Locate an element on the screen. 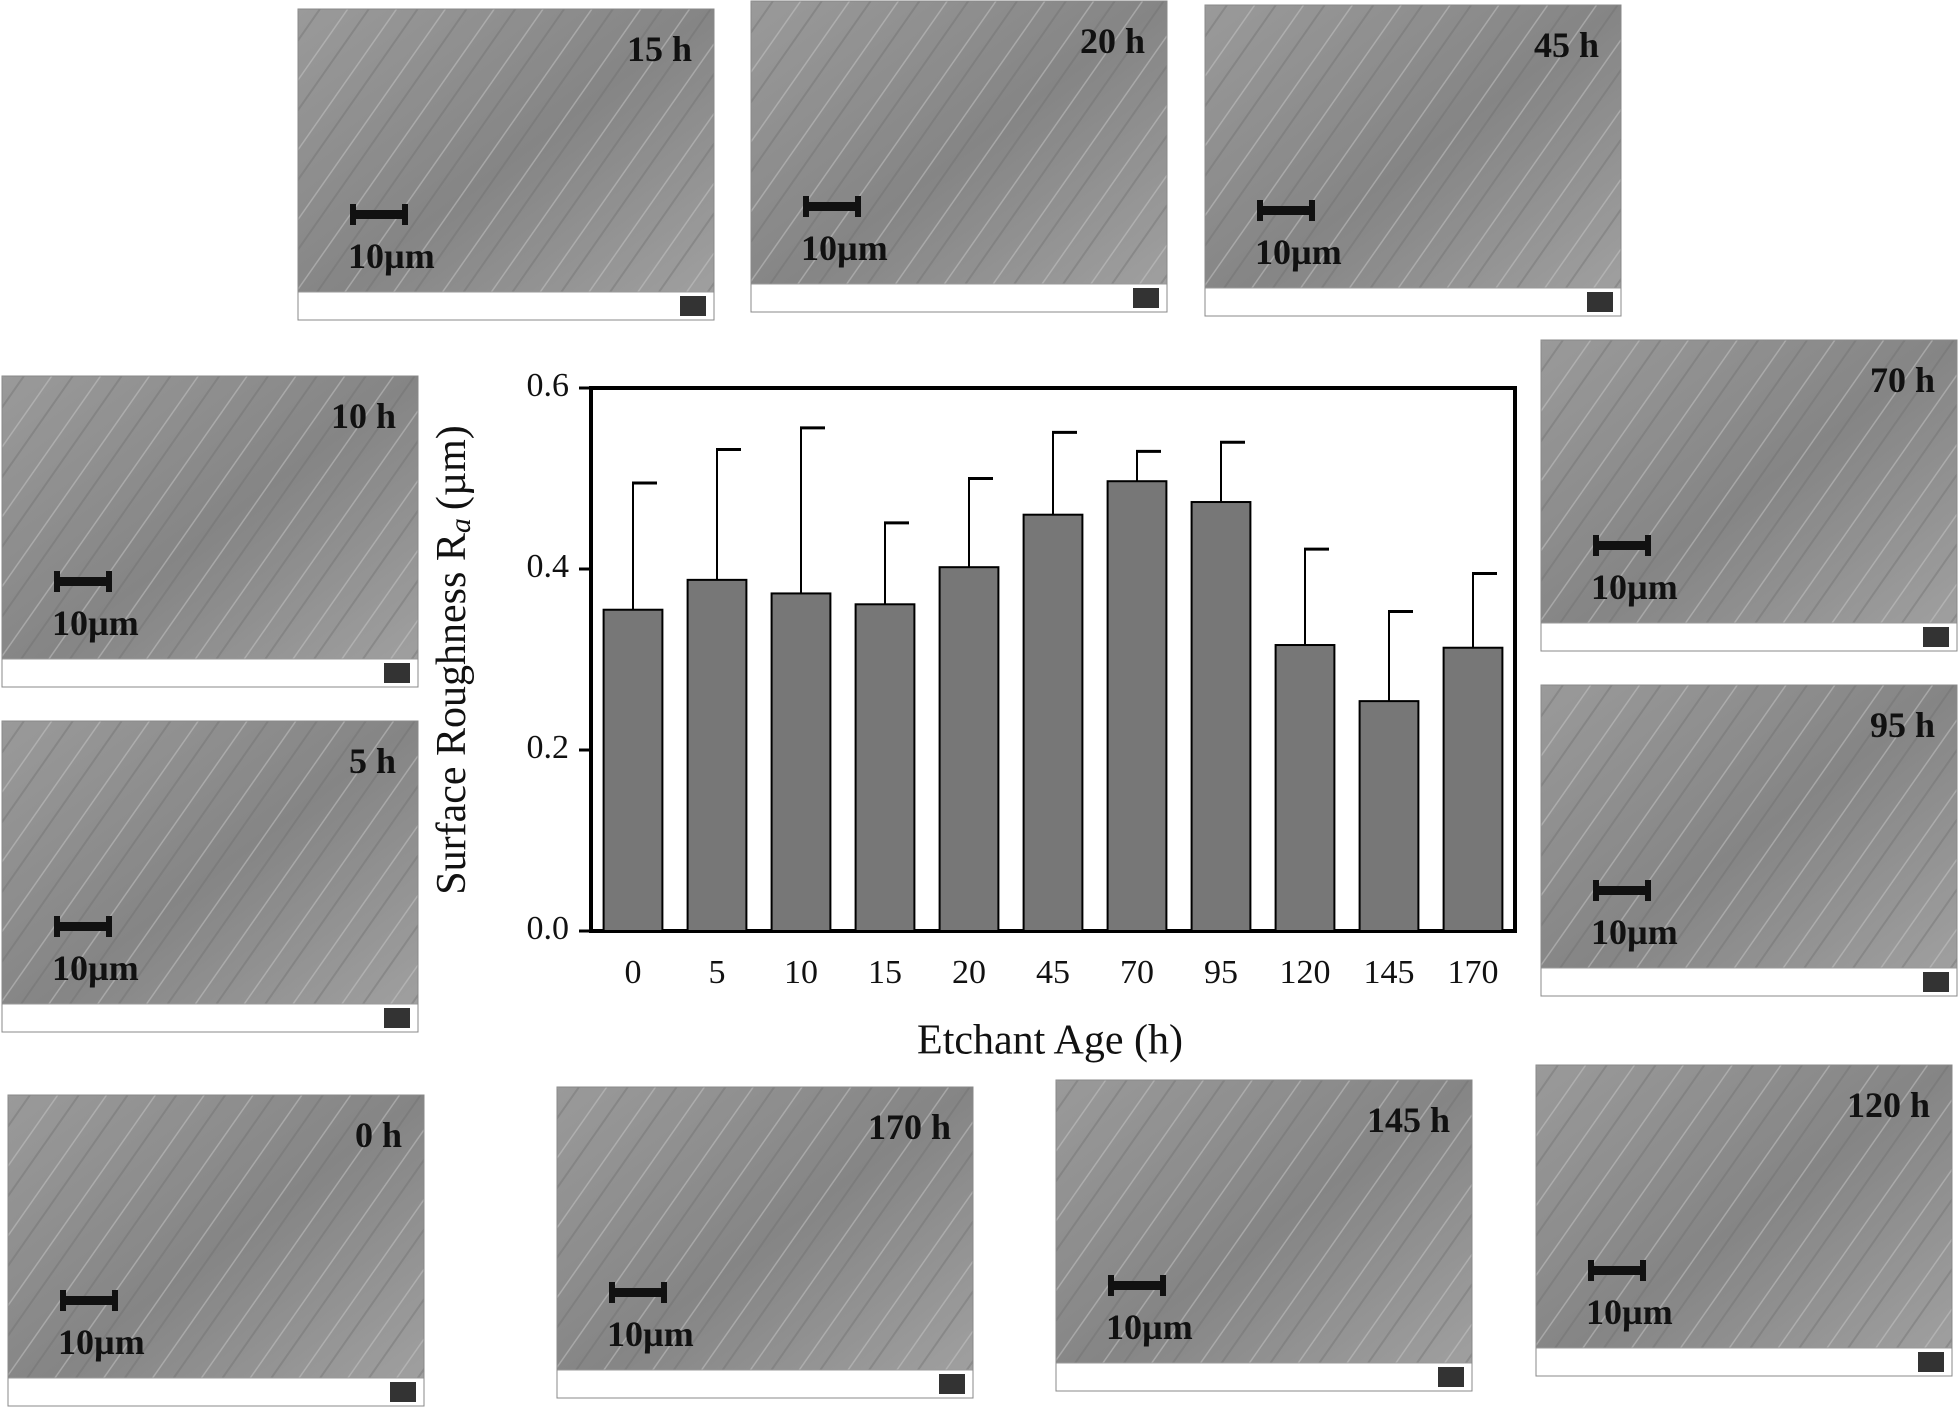  sem-label: 20 h is located at coordinates (1112, 41).